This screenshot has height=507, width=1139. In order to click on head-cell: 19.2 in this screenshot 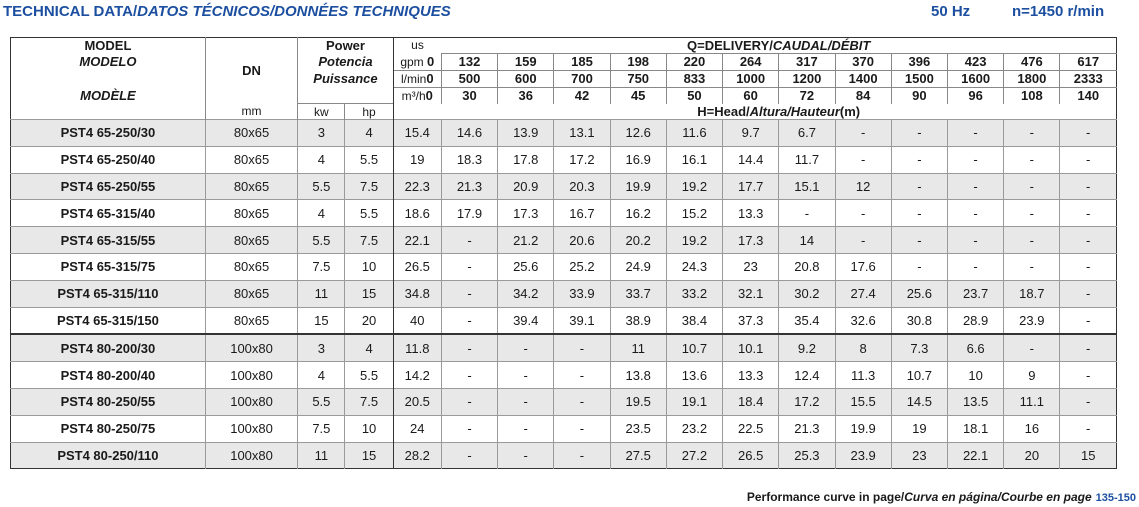, I will do `click(694, 186)`.